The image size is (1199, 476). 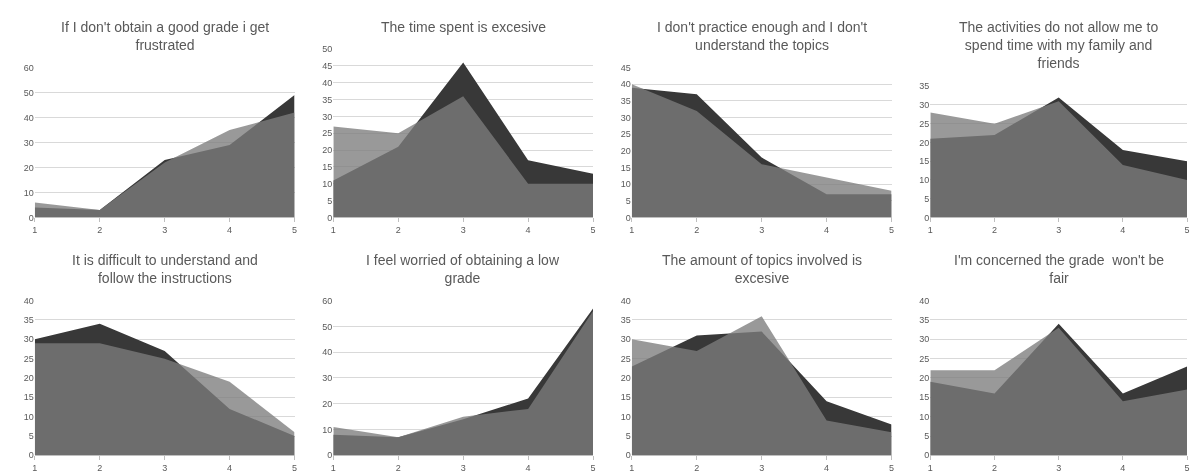 What do you see at coordinates (463, 269) in the screenshot?
I see `chart-title: I feel worried of obtaining a low grade` at bounding box center [463, 269].